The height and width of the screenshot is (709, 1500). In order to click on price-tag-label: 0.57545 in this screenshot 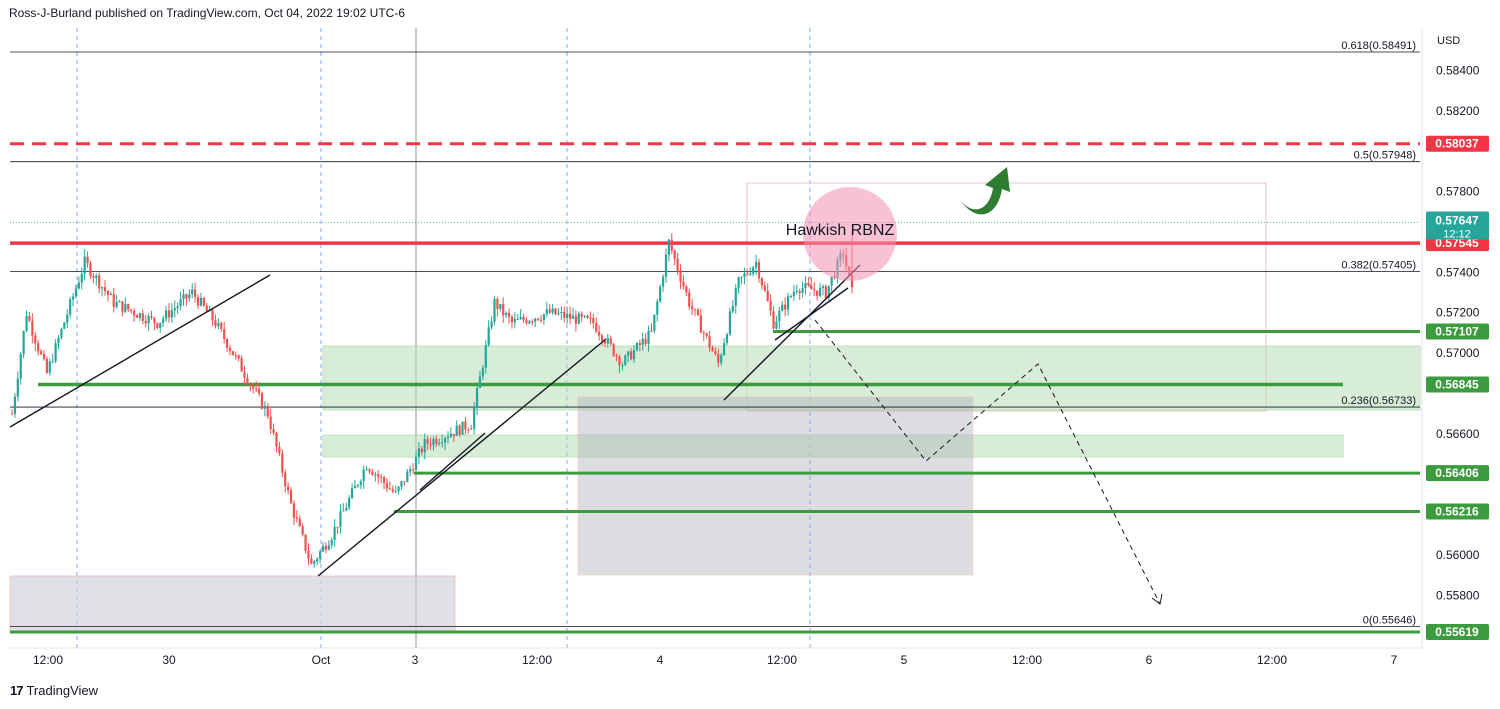, I will do `click(1457, 243)`.